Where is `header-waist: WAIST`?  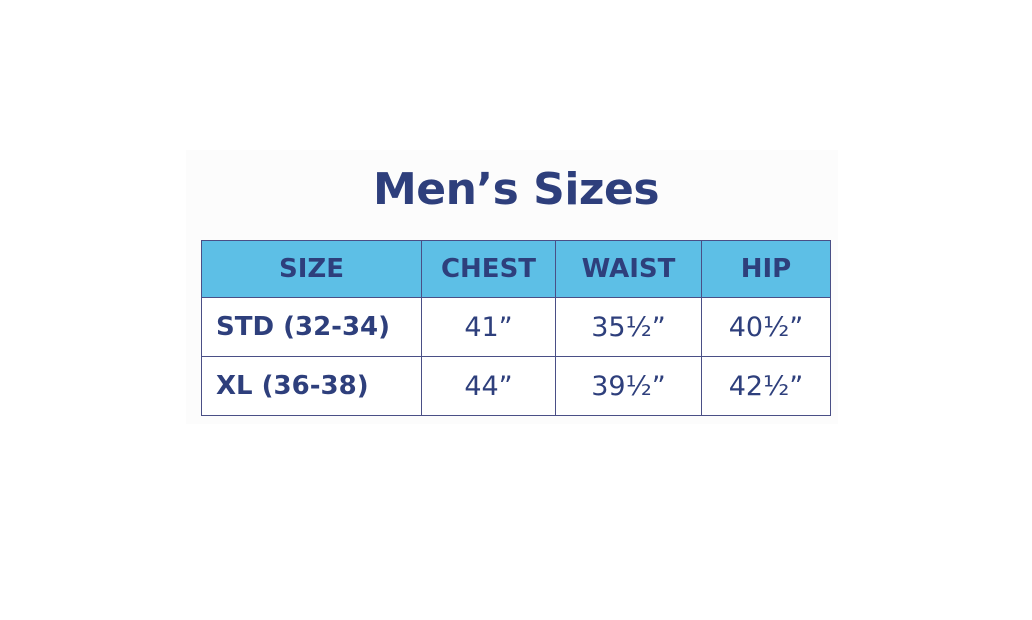
header-waist: WAIST is located at coordinates (628, 269).